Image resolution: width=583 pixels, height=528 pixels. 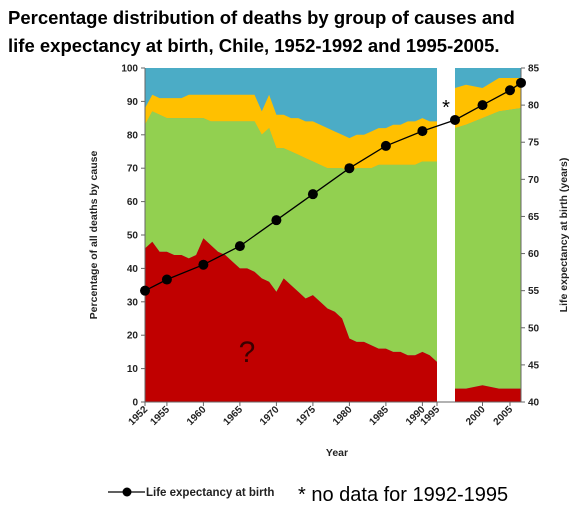 What do you see at coordinates (133, 102) in the screenshot?
I see `y-left-tick-label: 90` at bounding box center [133, 102].